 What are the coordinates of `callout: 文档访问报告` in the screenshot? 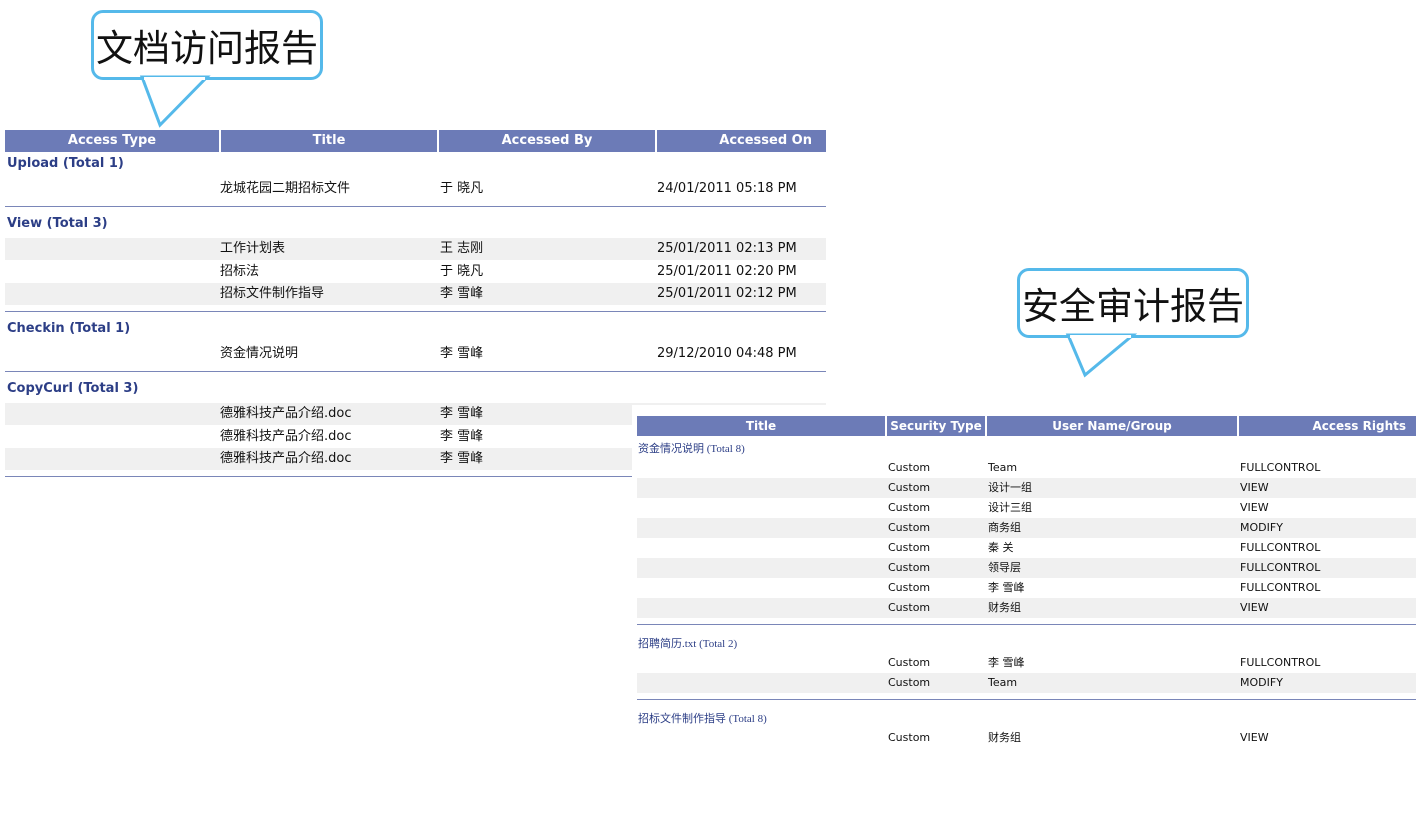 It's located at (207, 45).